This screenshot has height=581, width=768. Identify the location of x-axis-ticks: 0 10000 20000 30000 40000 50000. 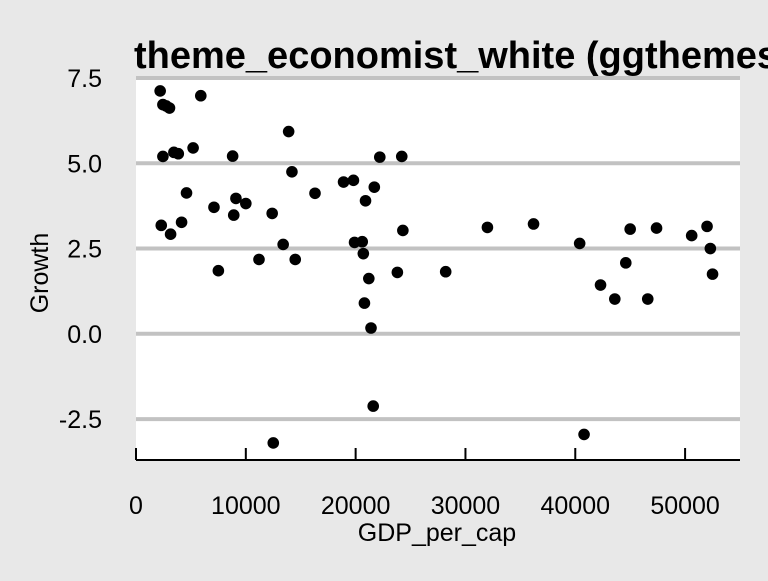
(424, 484).